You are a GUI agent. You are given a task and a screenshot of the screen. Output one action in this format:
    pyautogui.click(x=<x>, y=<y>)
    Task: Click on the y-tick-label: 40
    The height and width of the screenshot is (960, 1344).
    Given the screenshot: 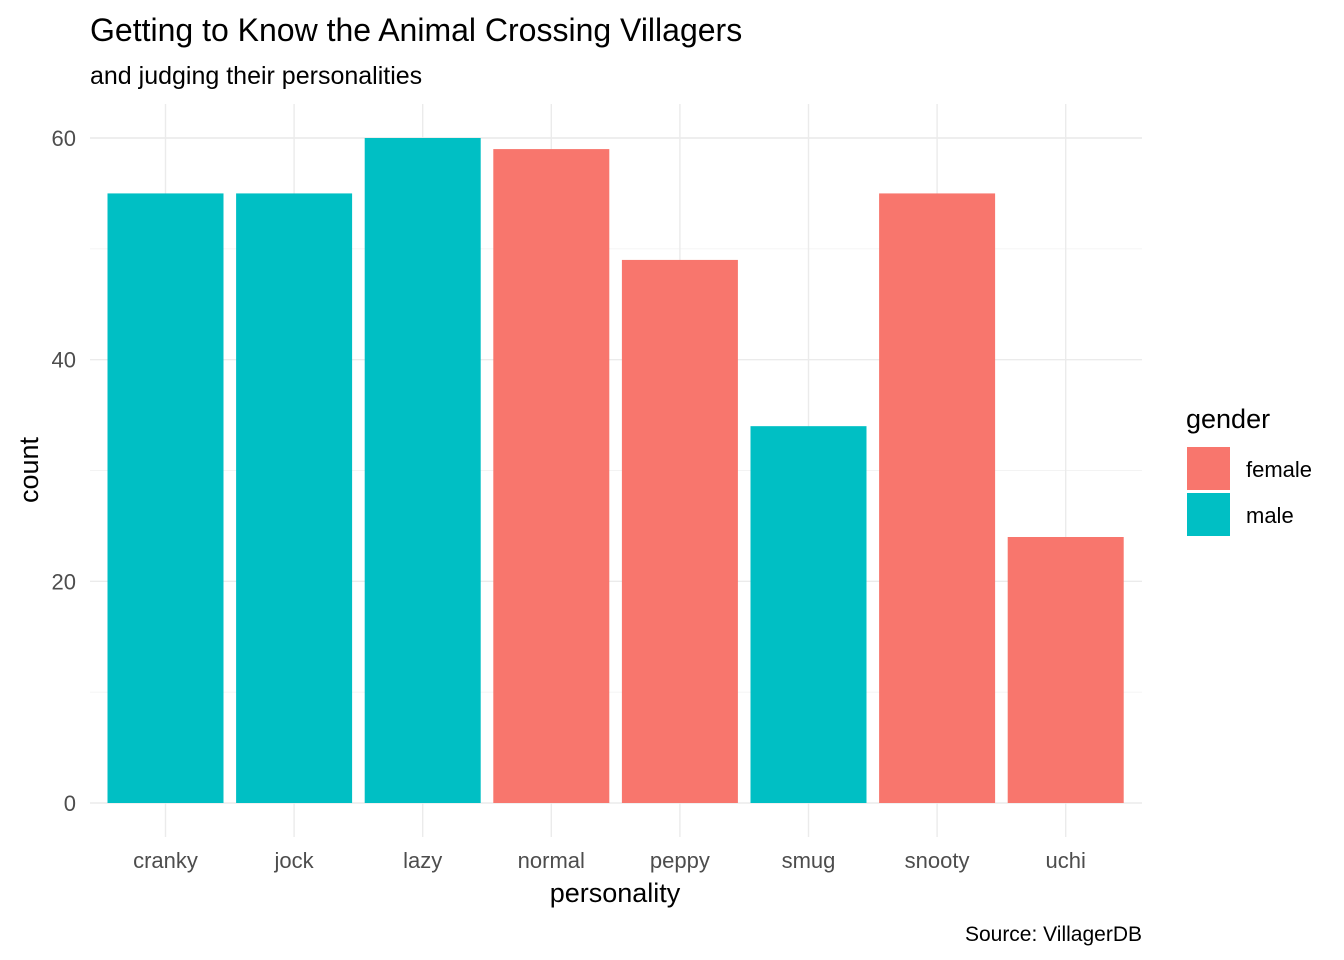 What is the action you would take?
    pyautogui.click(x=64, y=360)
    